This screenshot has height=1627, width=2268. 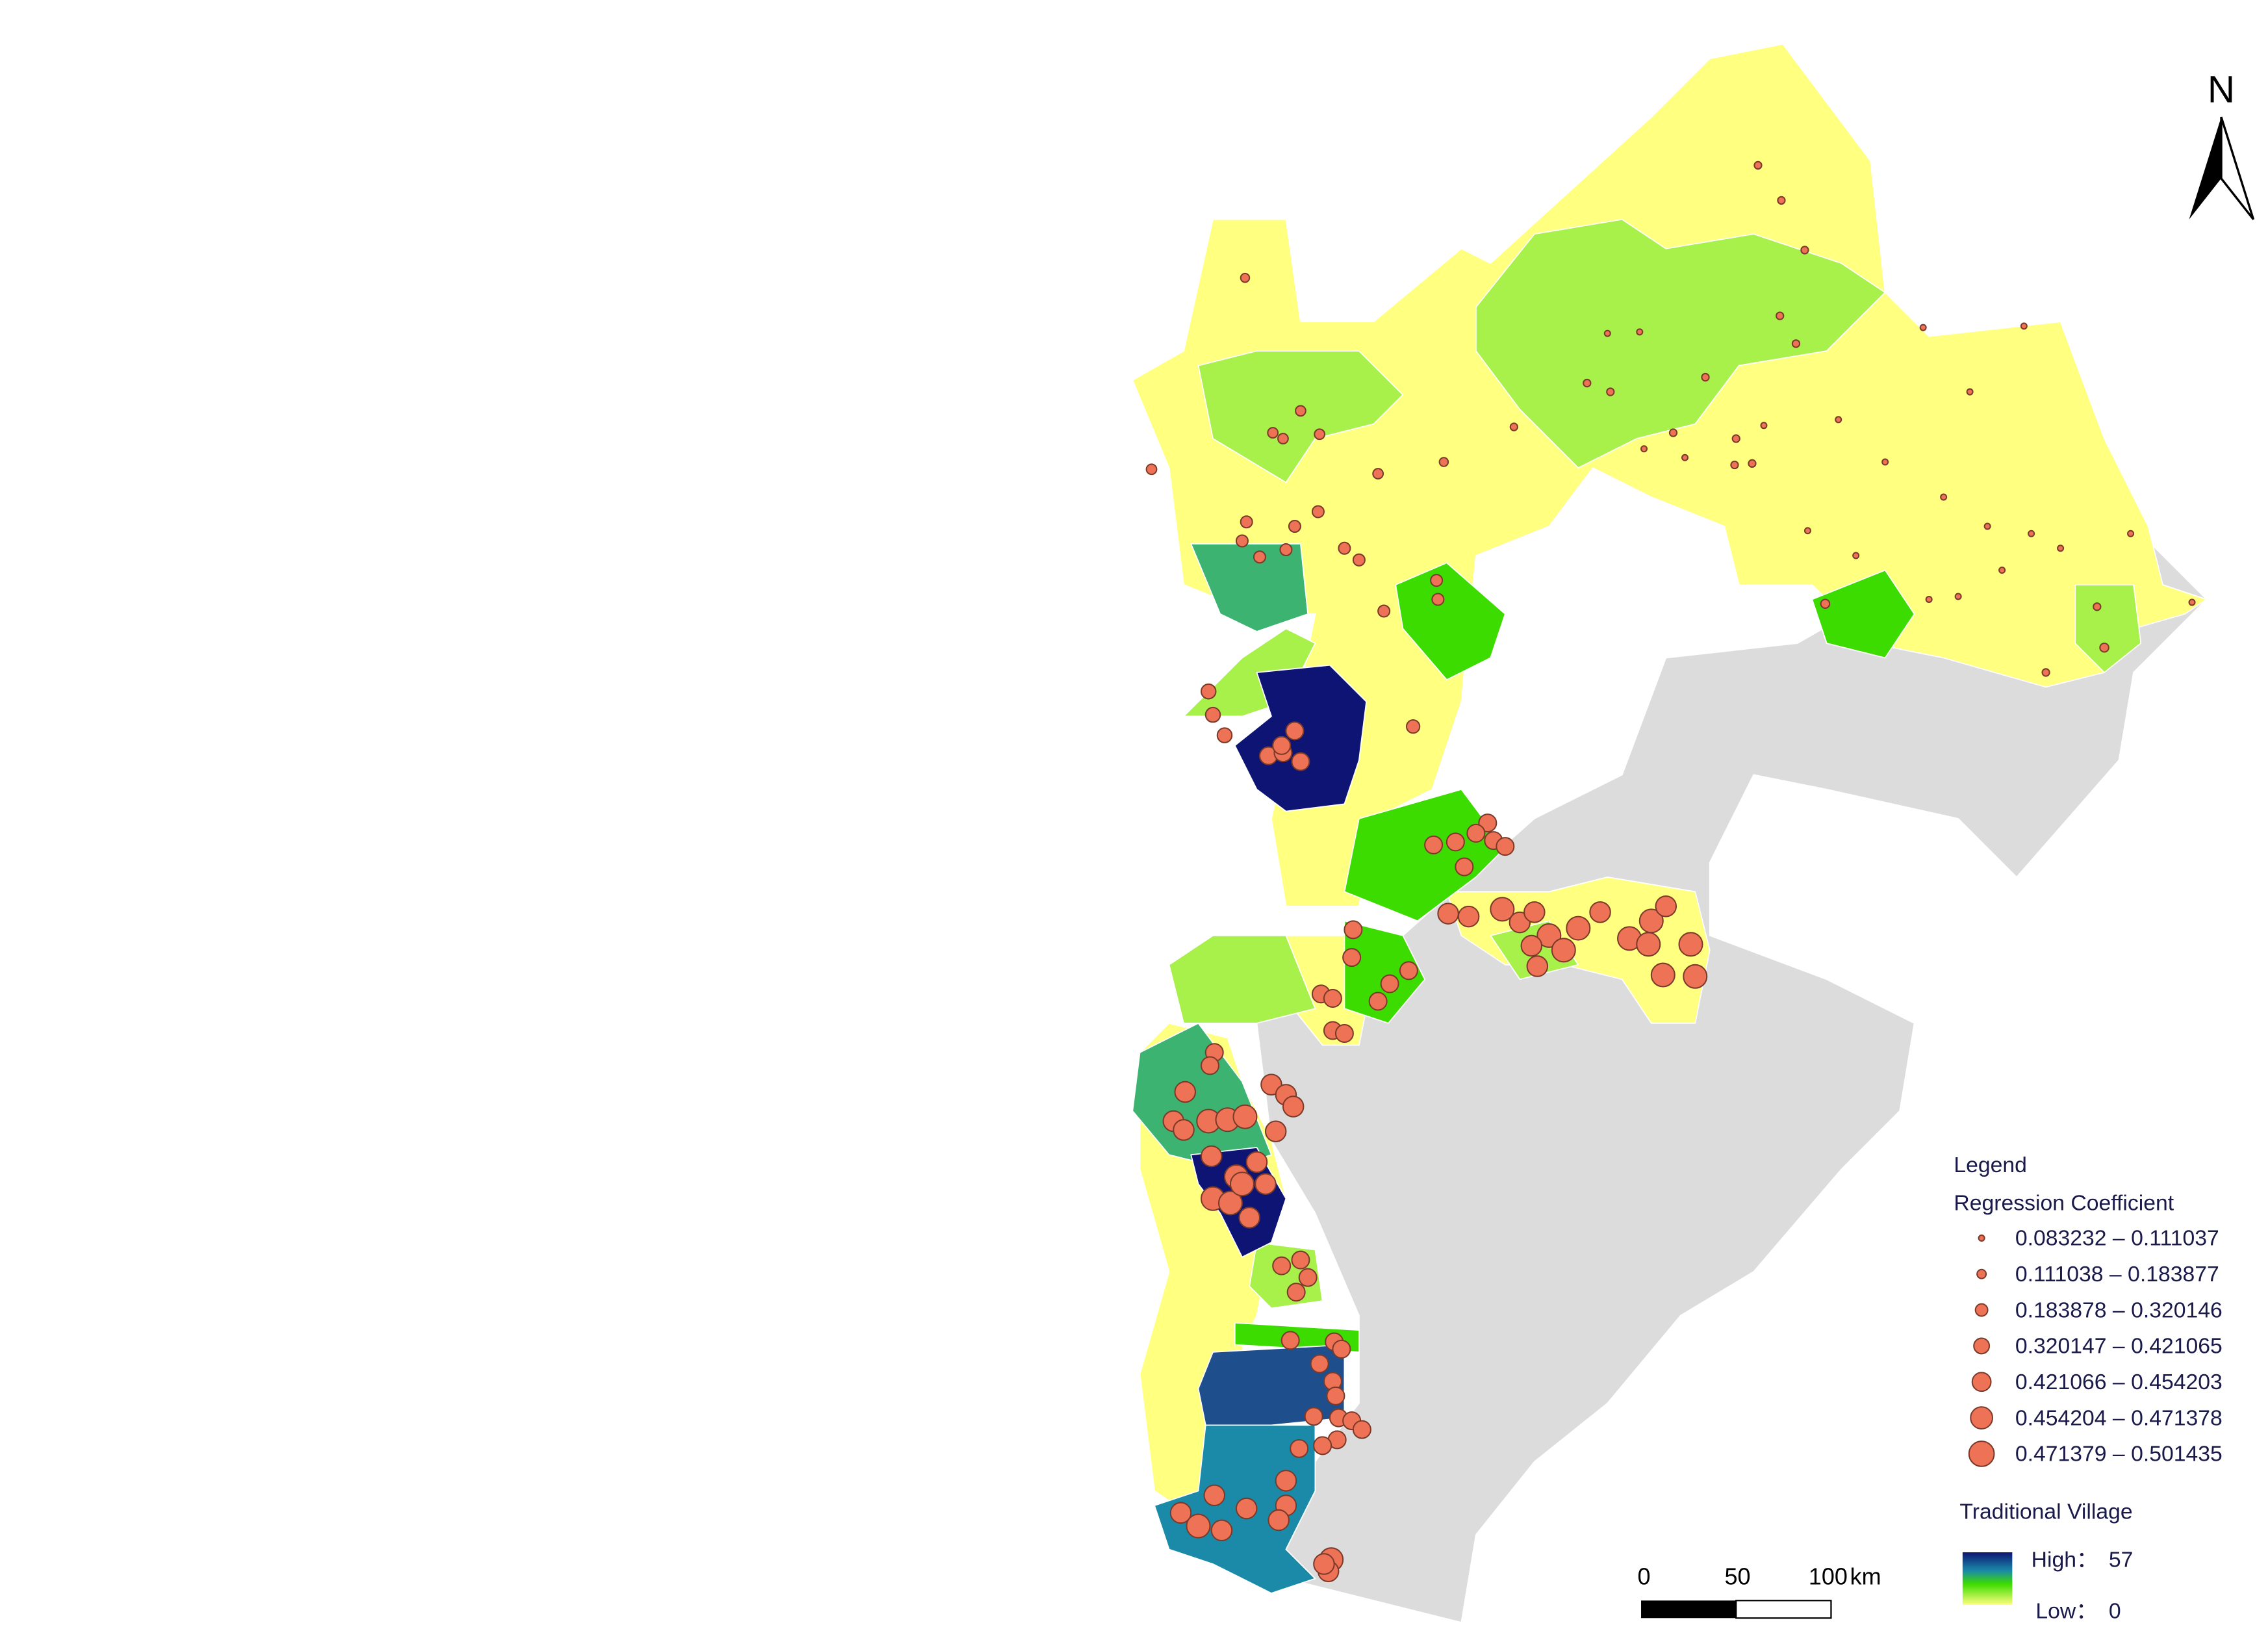 What do you see at coordinates (1644, 1576) in the screenshot?
I see `scale-label: 0` at bounding box center [1644, 1576].